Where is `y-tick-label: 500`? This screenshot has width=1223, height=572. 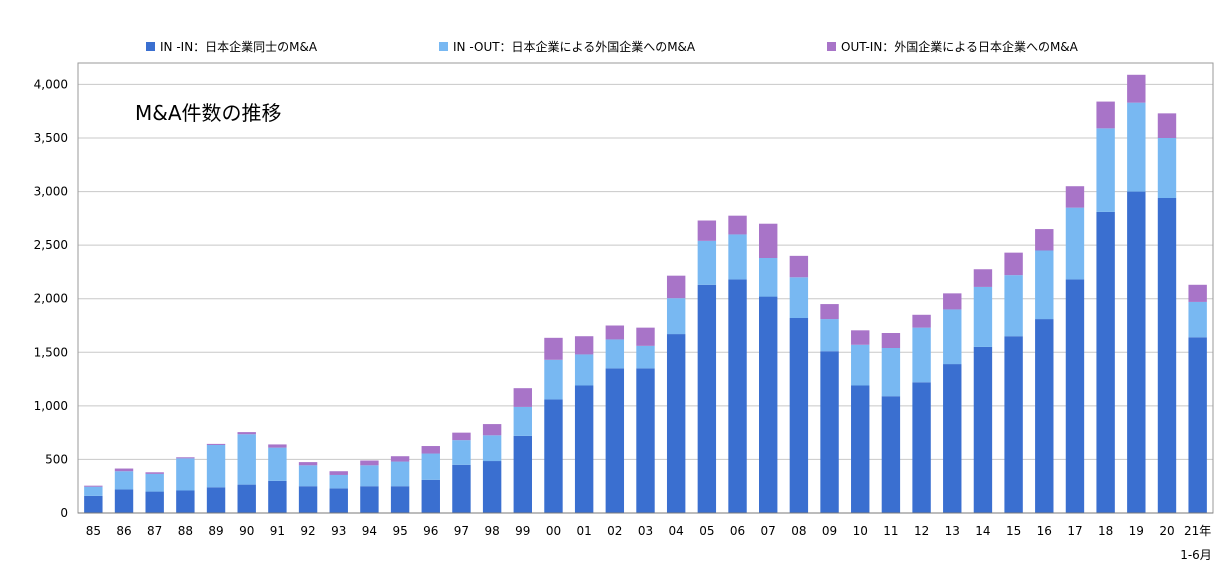 y-tick-label: 500 is located at coordinates (56, 459).